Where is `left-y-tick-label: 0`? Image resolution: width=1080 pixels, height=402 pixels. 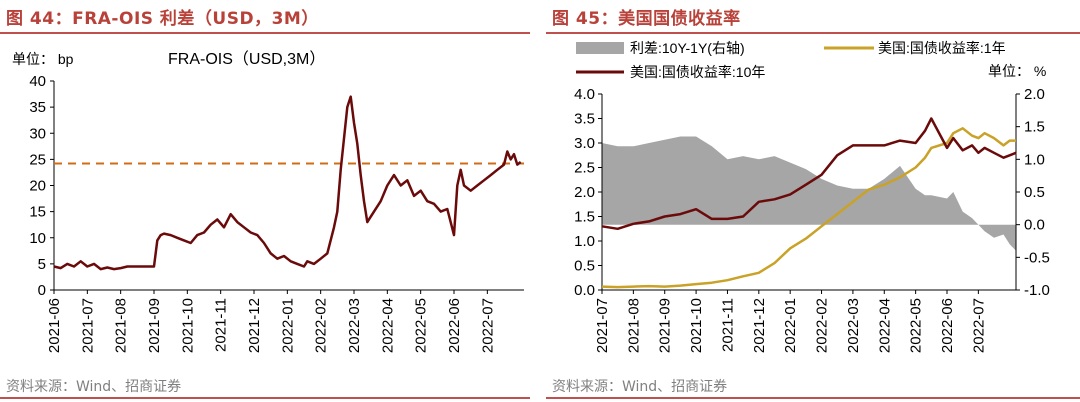 left-y-tick-label: 0 is located at coordinates (42, 290).